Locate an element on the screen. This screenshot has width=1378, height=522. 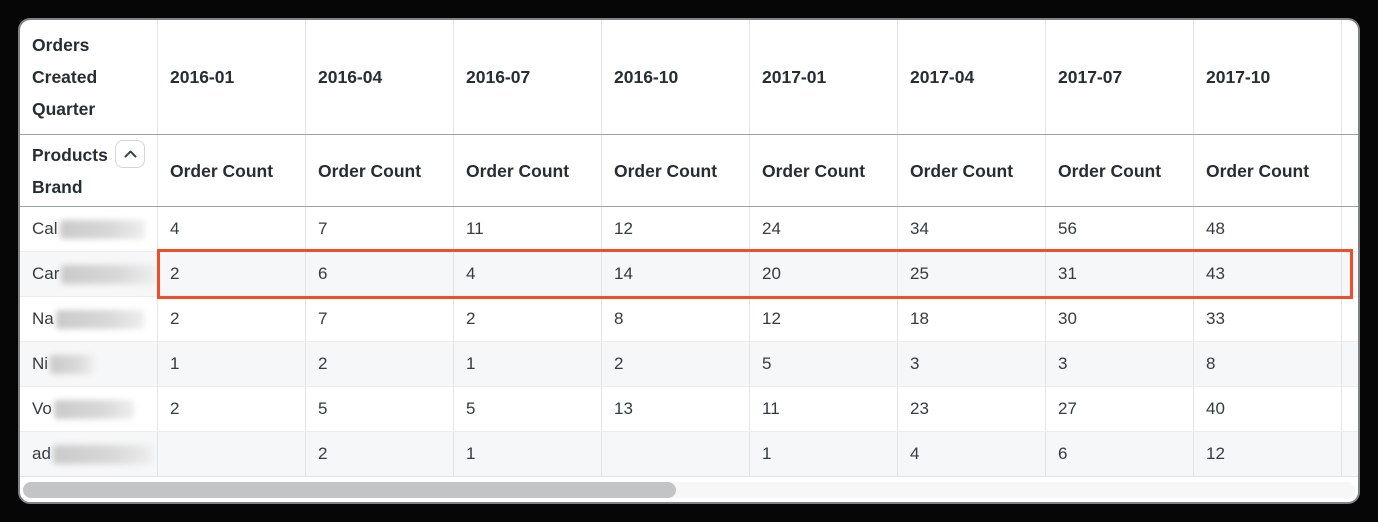
order-count-cell: 30 is located at coordinates (1120, 319).